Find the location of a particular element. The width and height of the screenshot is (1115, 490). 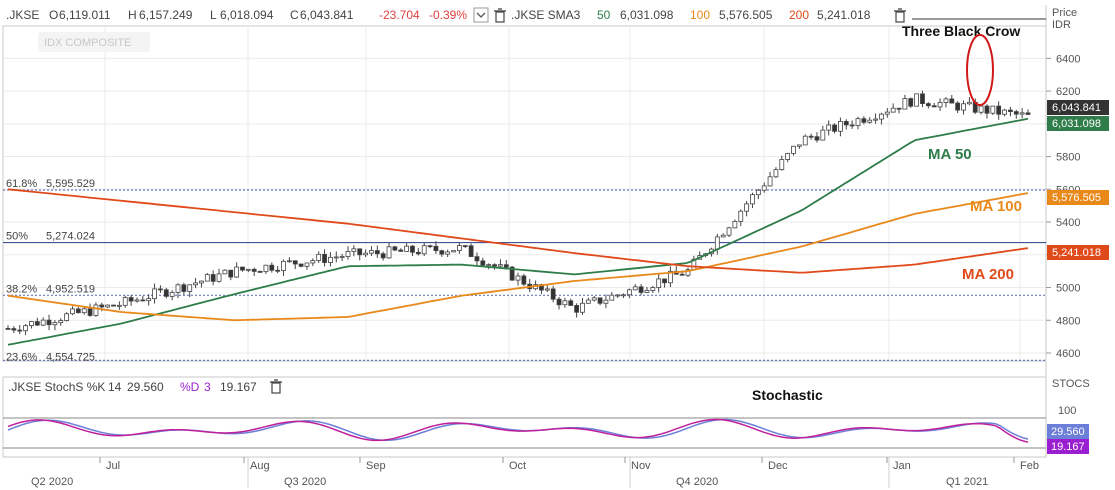

price-tick-label: 6400 is located at coordinates (1068, 59).